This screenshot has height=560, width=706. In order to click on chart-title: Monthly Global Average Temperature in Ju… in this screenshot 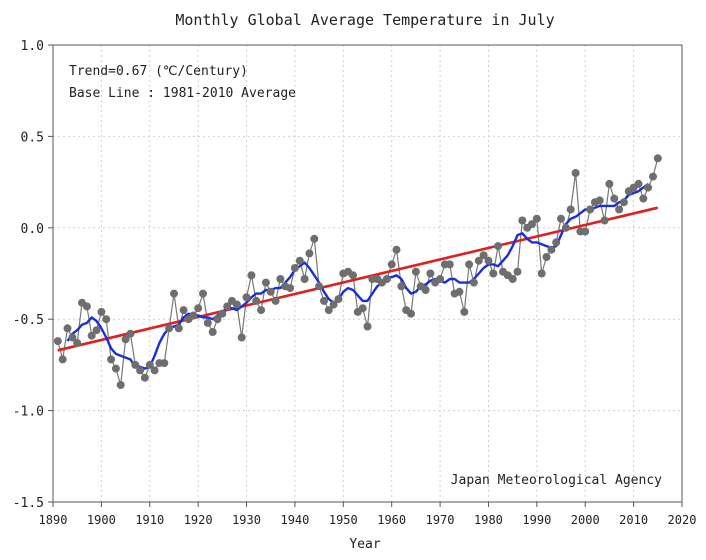, I will do `click(364, 20)`.